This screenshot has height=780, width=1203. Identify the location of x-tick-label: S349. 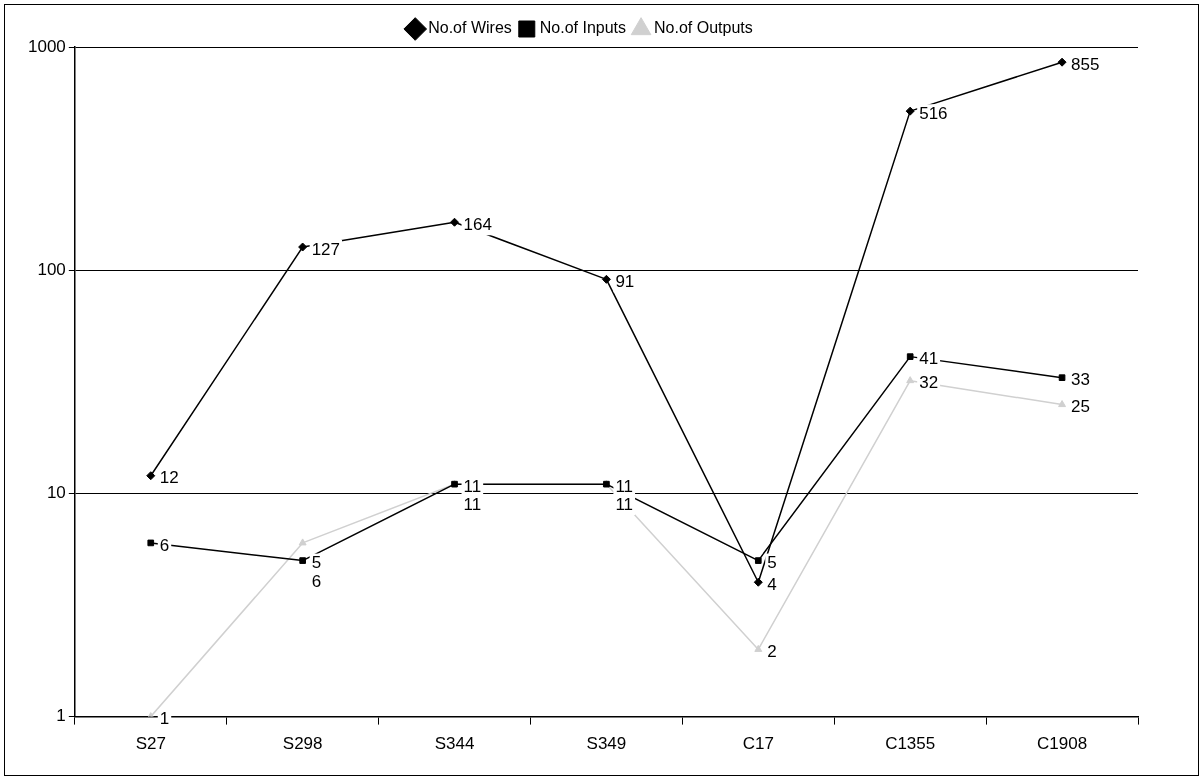
(606, 744).